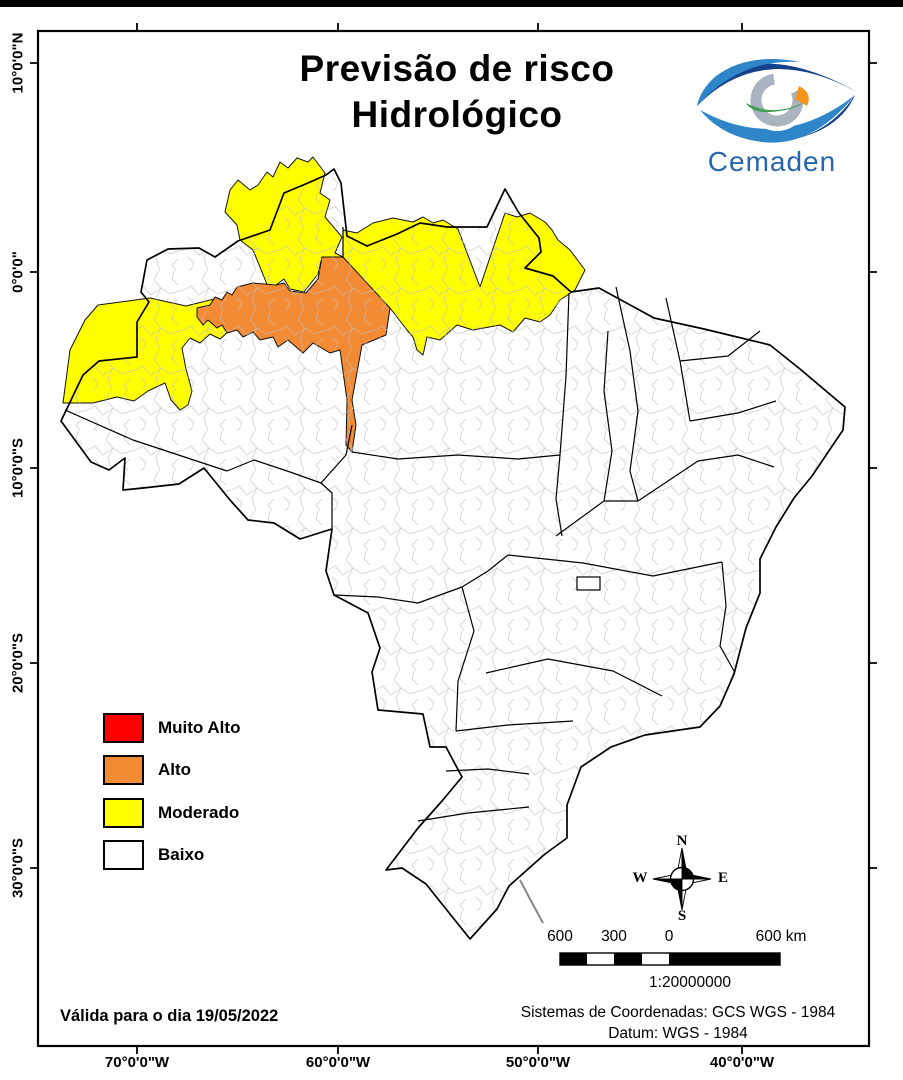 The width and height of the screenshot is (903, 1080). Describe the element at coordinates (147, 769) in the screenshot. I see `legend-item-alto: Alto` at that location.